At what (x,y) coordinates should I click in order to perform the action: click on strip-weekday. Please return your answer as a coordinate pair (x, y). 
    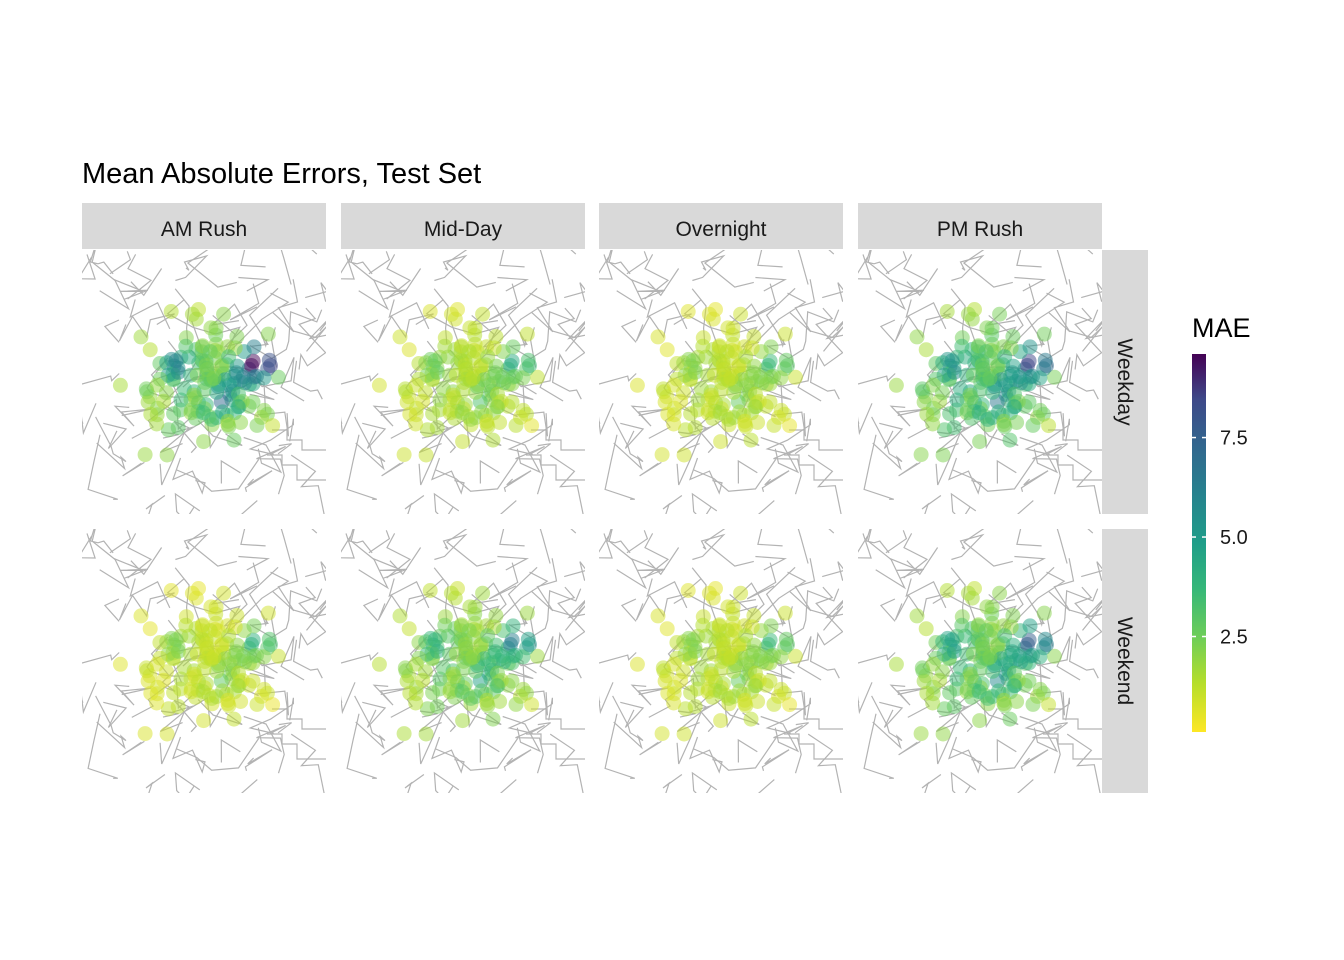
    Looking at the image, I should click on (1125, 382).